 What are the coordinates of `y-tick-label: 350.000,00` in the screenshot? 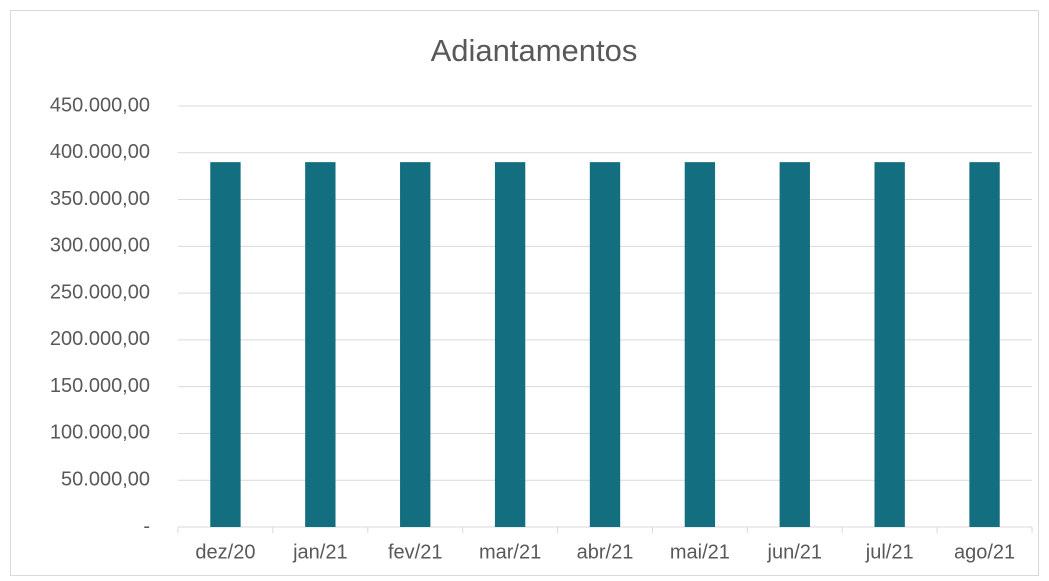 It's located at (100, 199).